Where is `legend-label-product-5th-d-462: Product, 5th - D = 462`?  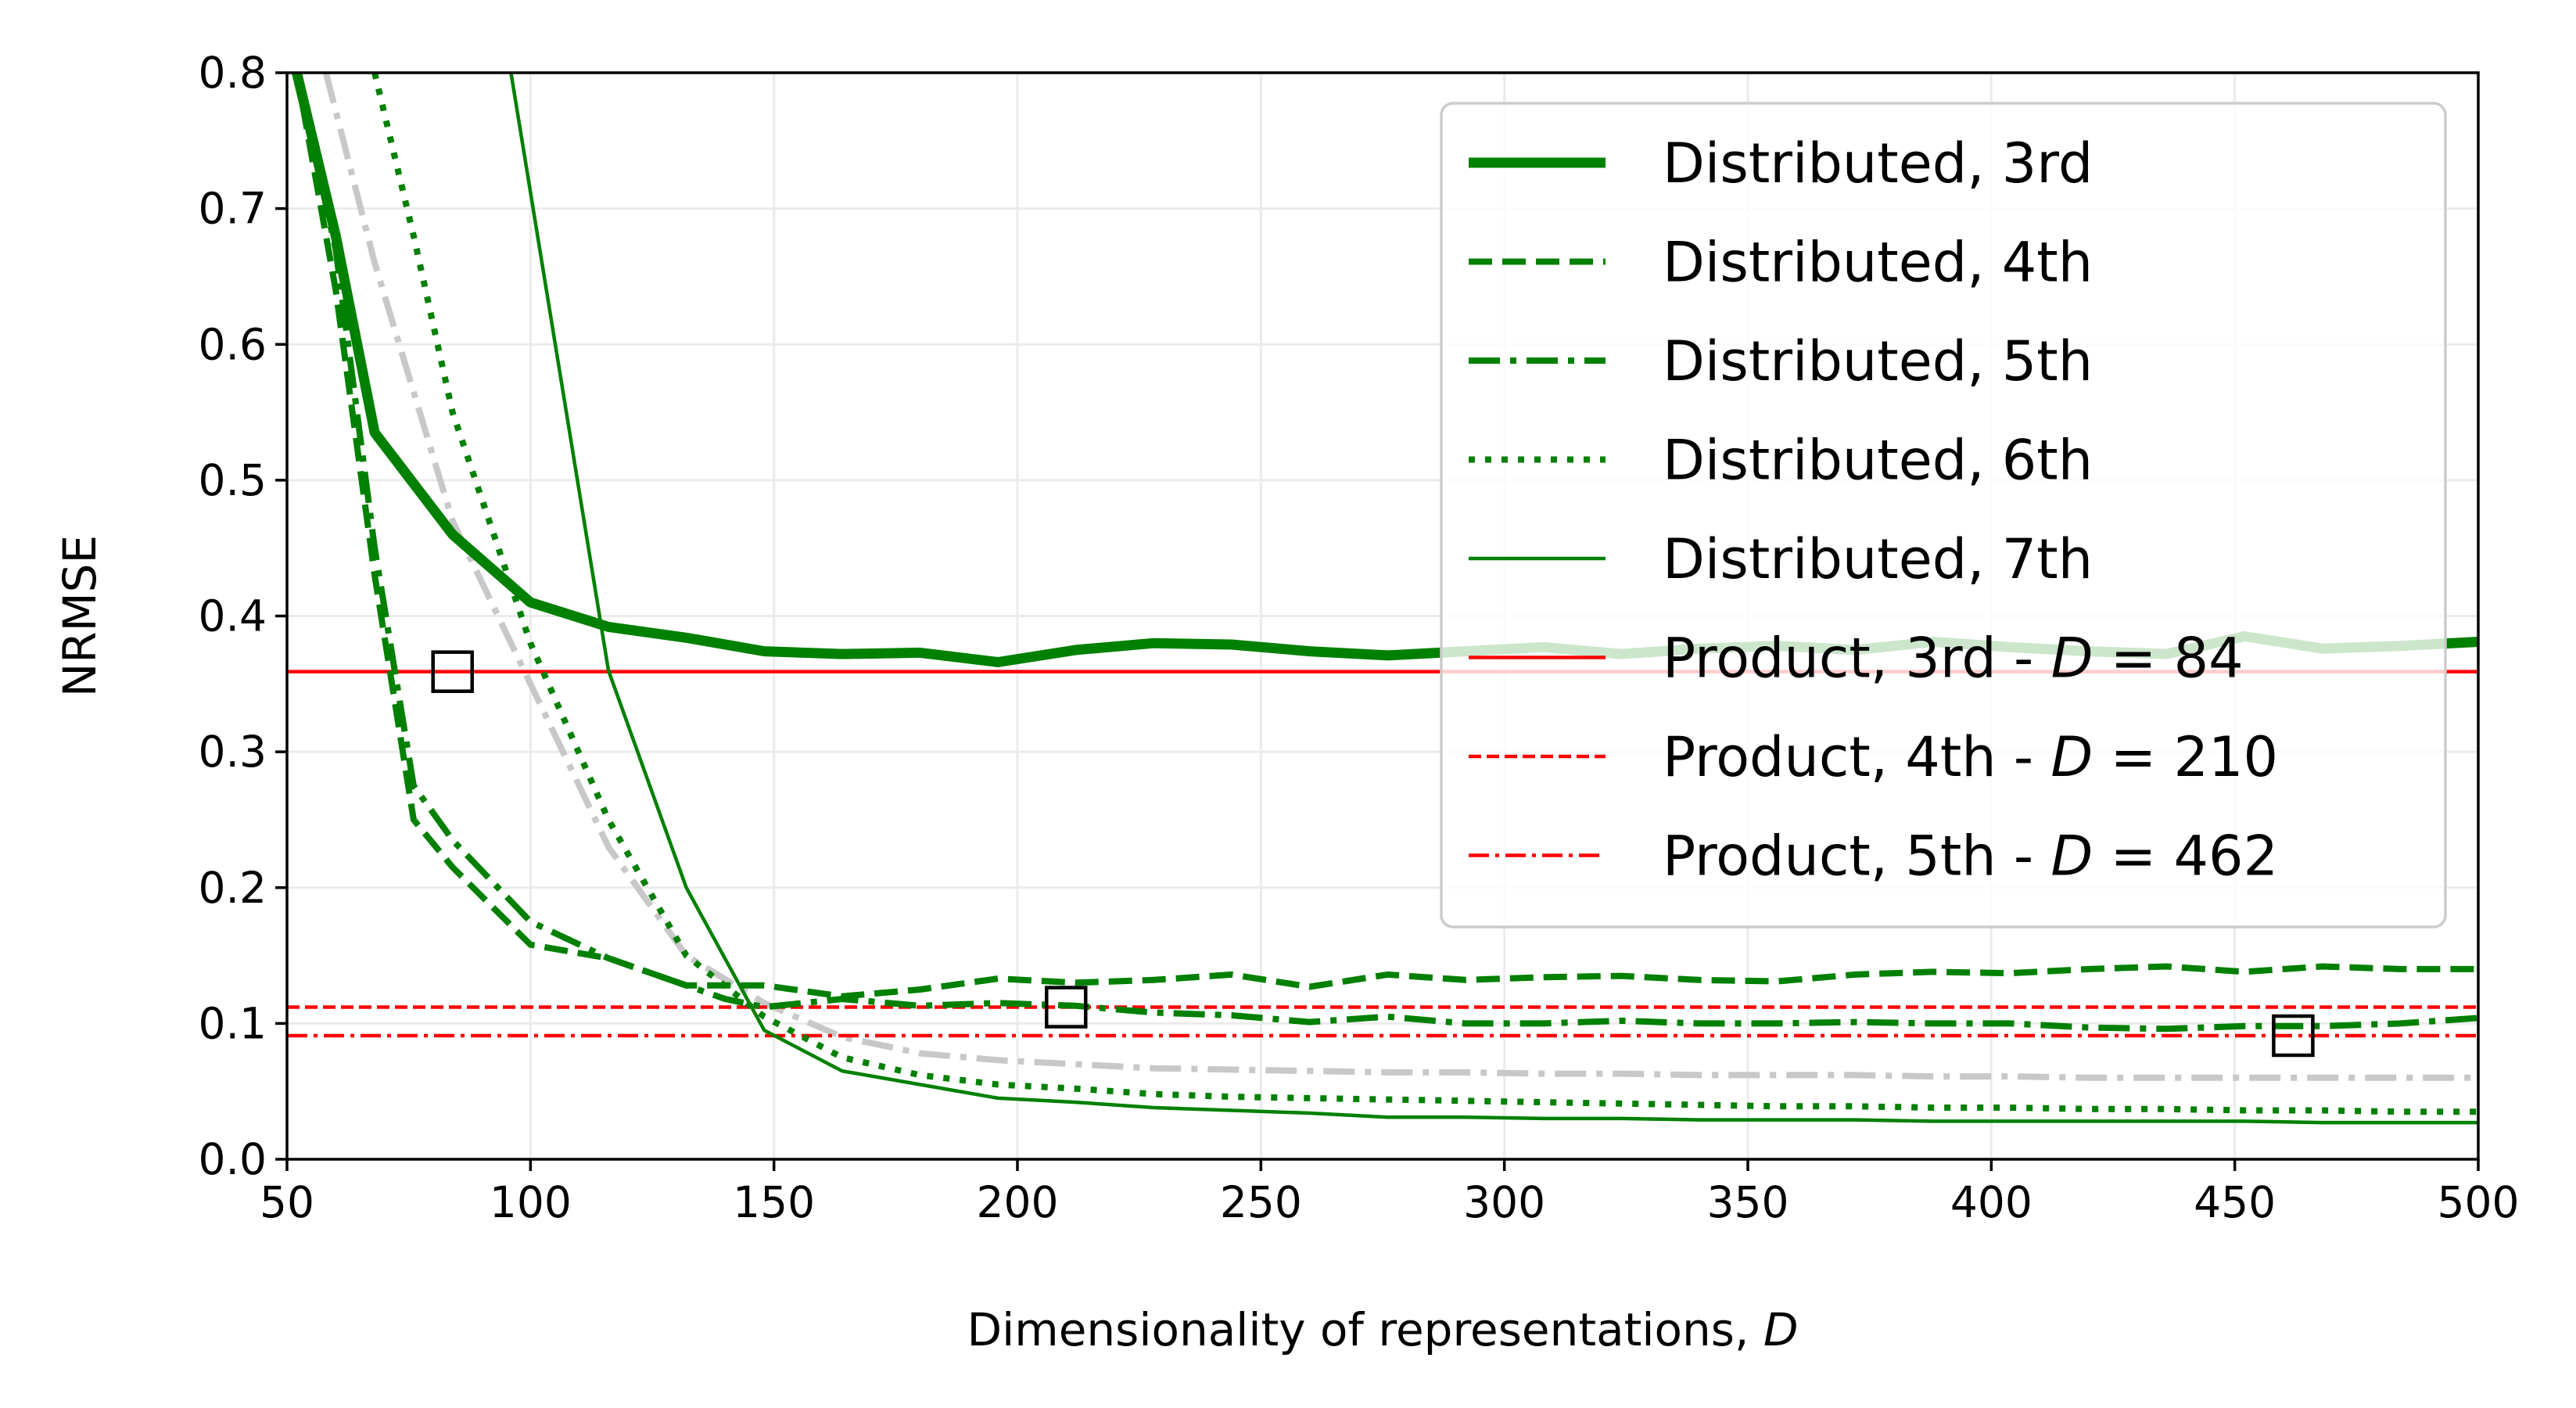 legend-label-product-5th-d-462: Product, 5th - D = 462 is located at coordinates (1970, 856).